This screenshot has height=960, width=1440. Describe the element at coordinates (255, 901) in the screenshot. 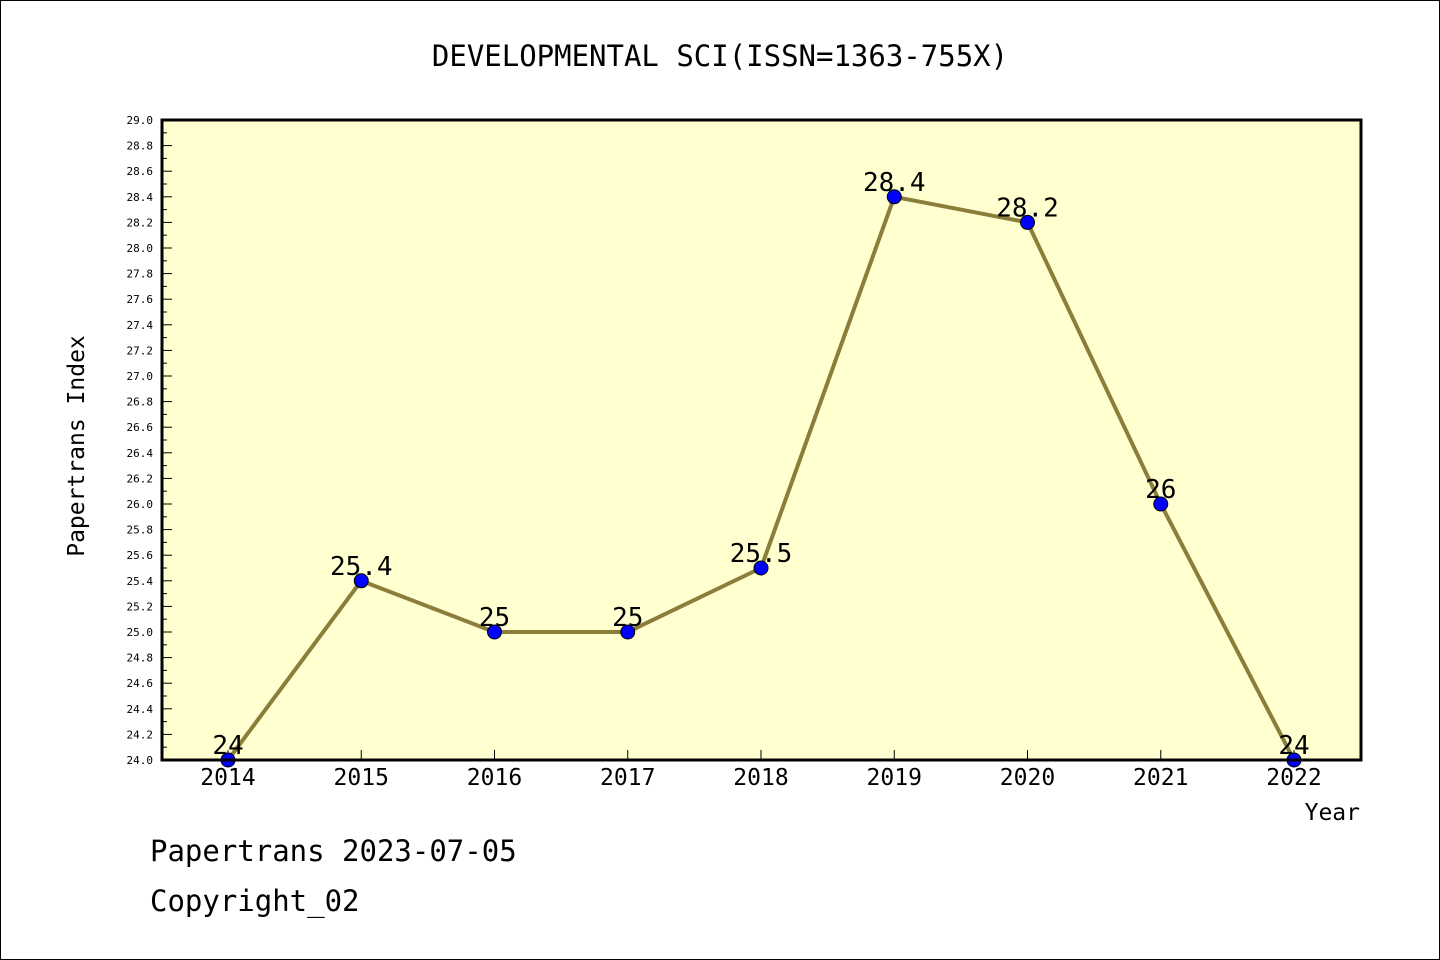

I see `footer-copyright: Copyright_02` at that location.